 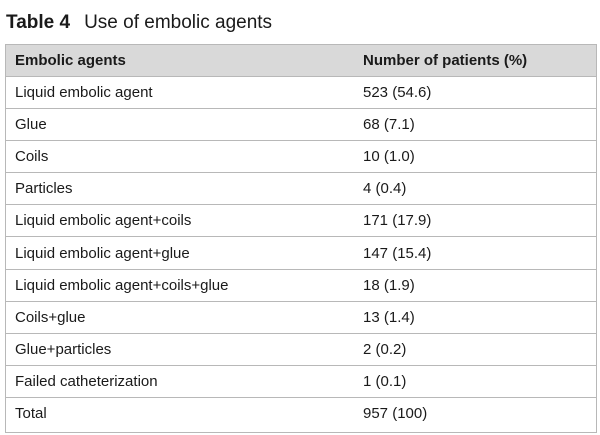 What do you see at coordinates (397, 253) in the screenshot?
I see `cell-number-of-patients: 147 (15.4)` at bounding box center [397, 253].